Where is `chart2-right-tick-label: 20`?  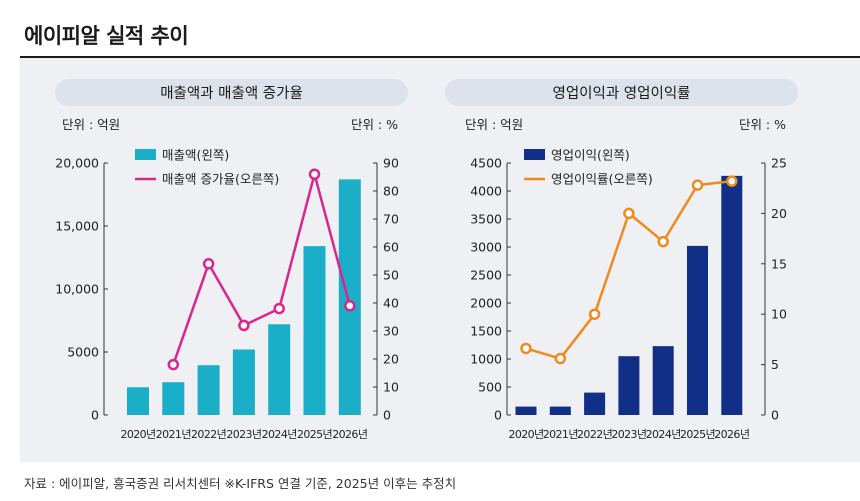 chart2-right-tick-label: 20 is located at coordinates (779, 213).